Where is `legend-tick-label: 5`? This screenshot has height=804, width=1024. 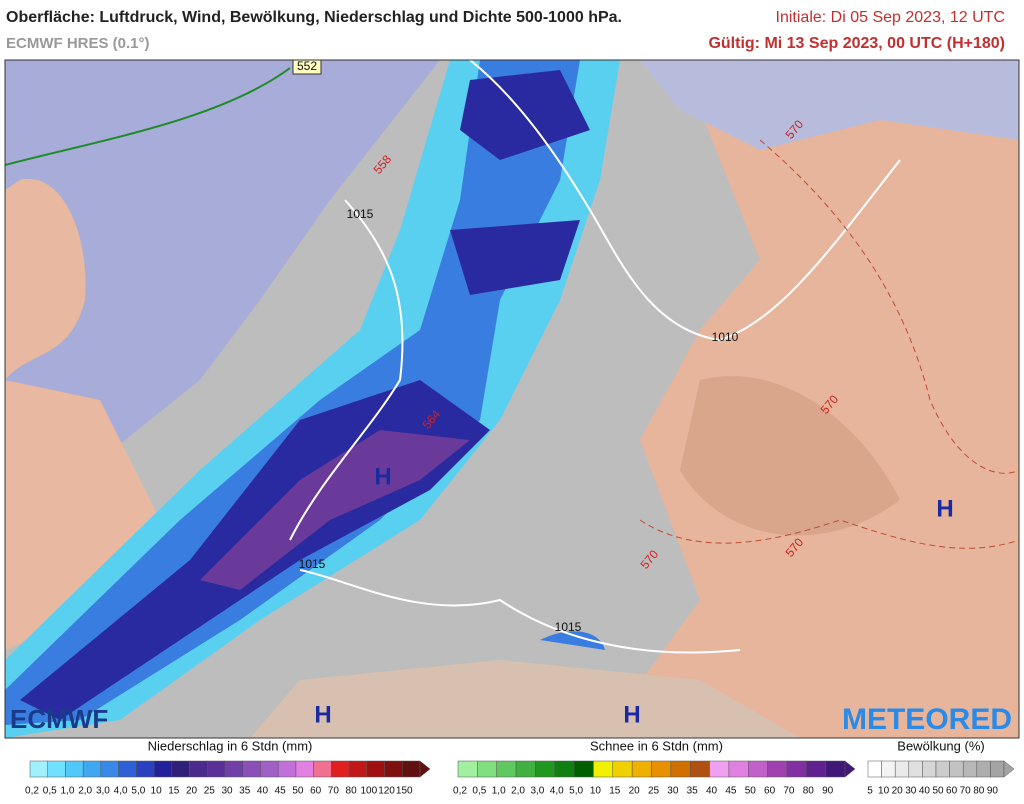 legend-tick-label: 5 is located at coordinates (870, 791).